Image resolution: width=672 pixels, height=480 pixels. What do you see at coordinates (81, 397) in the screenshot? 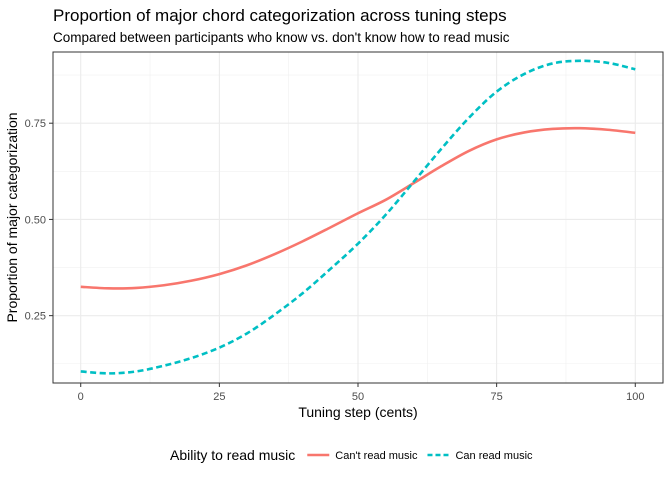
I see `x-tick-label: 0` at bounding box center [81, 397].